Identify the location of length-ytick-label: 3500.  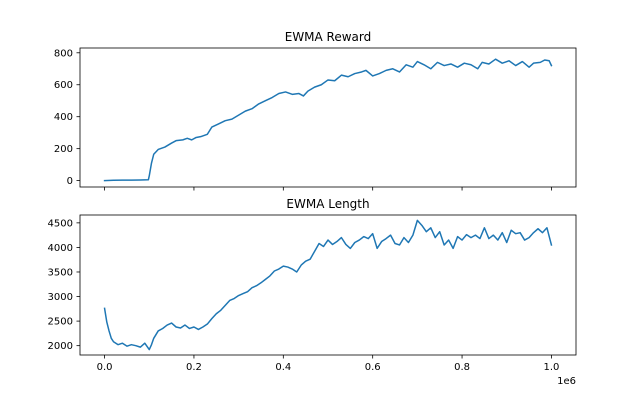
(60, 272).